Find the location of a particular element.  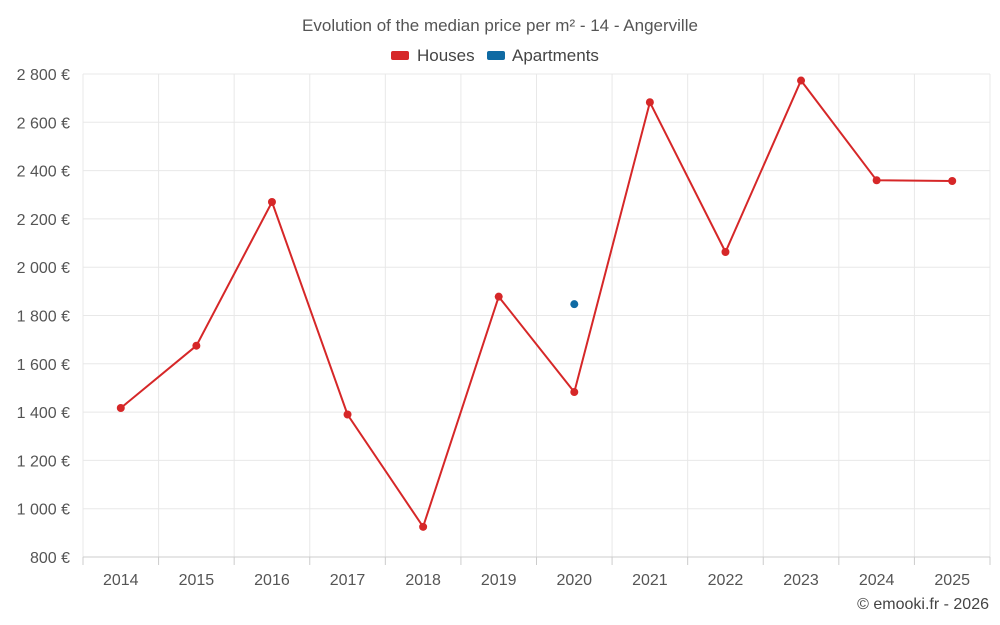

x-tick-label: 2019 is located at coordinates (499, 580).